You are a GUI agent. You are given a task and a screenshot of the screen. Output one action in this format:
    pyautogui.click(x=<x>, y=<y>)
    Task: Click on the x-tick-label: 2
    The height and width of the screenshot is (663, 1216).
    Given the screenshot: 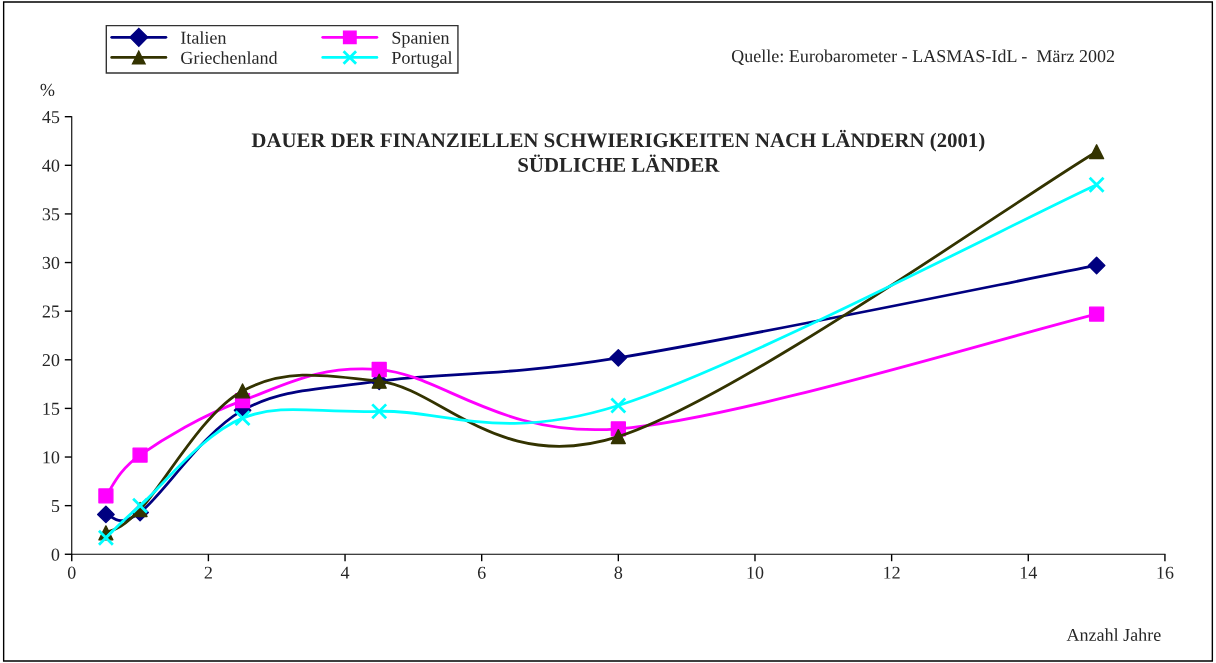 What is the action you would take?
    pyautogui.click(x=208, y=572)
    